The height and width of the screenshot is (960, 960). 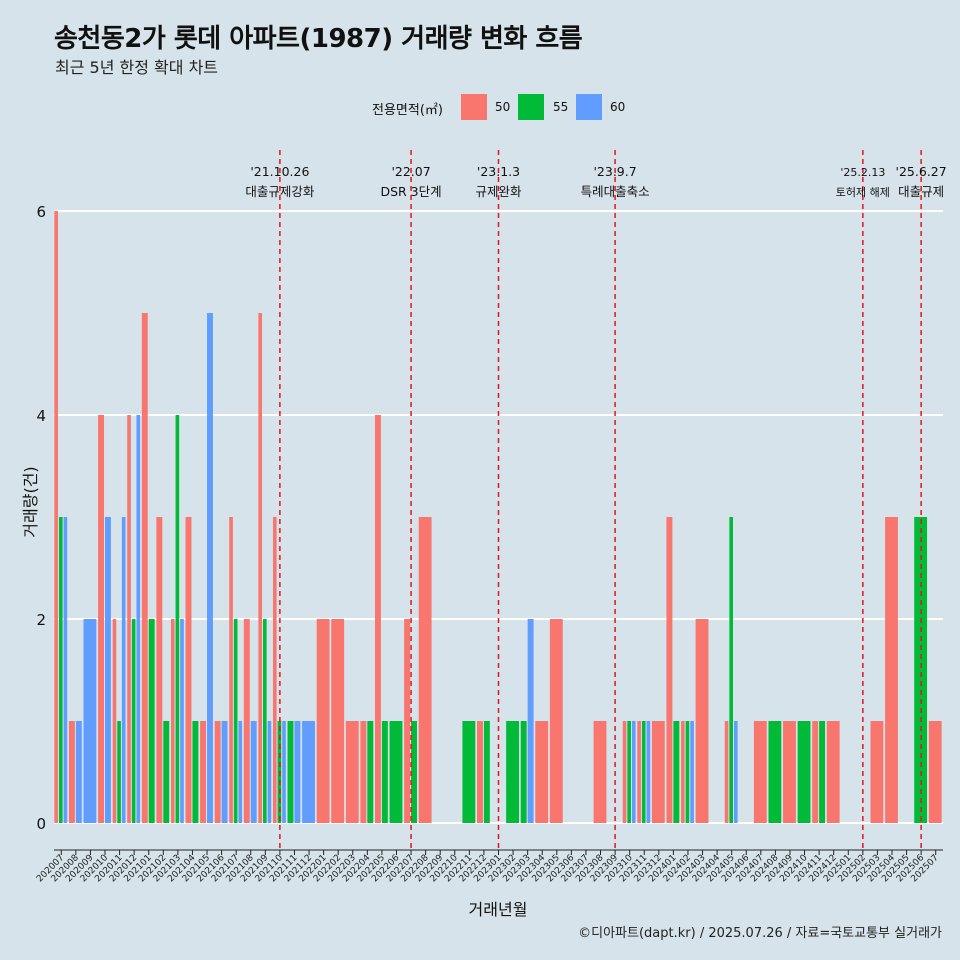 What do you see at coordinates (41, 416) in the screenshot?
I see `y-tick-label-4: 4` at bounding box center [41, 416].